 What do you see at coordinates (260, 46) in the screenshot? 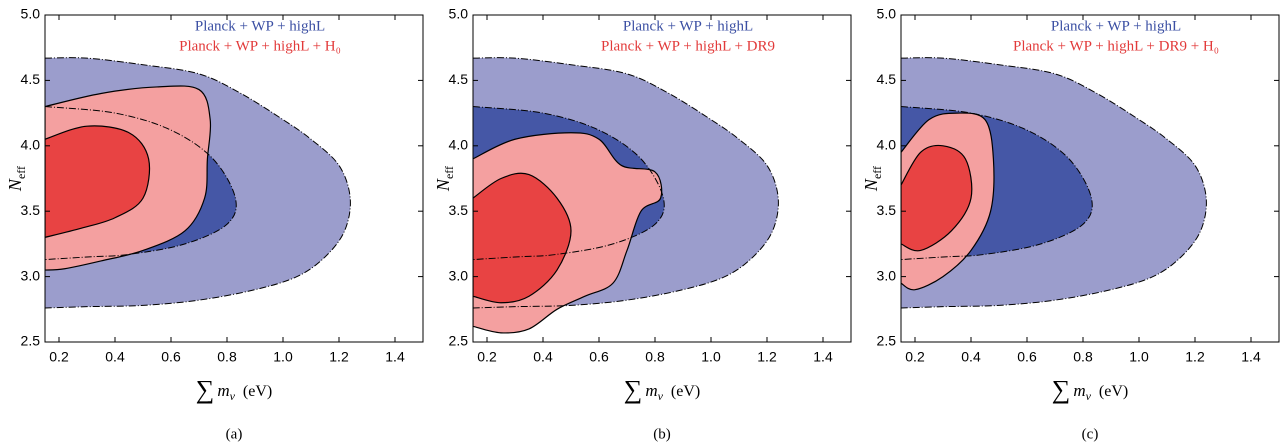
I see `legend-entry: Planck + WP + highL + H₀` at bounding box center [260, 46].